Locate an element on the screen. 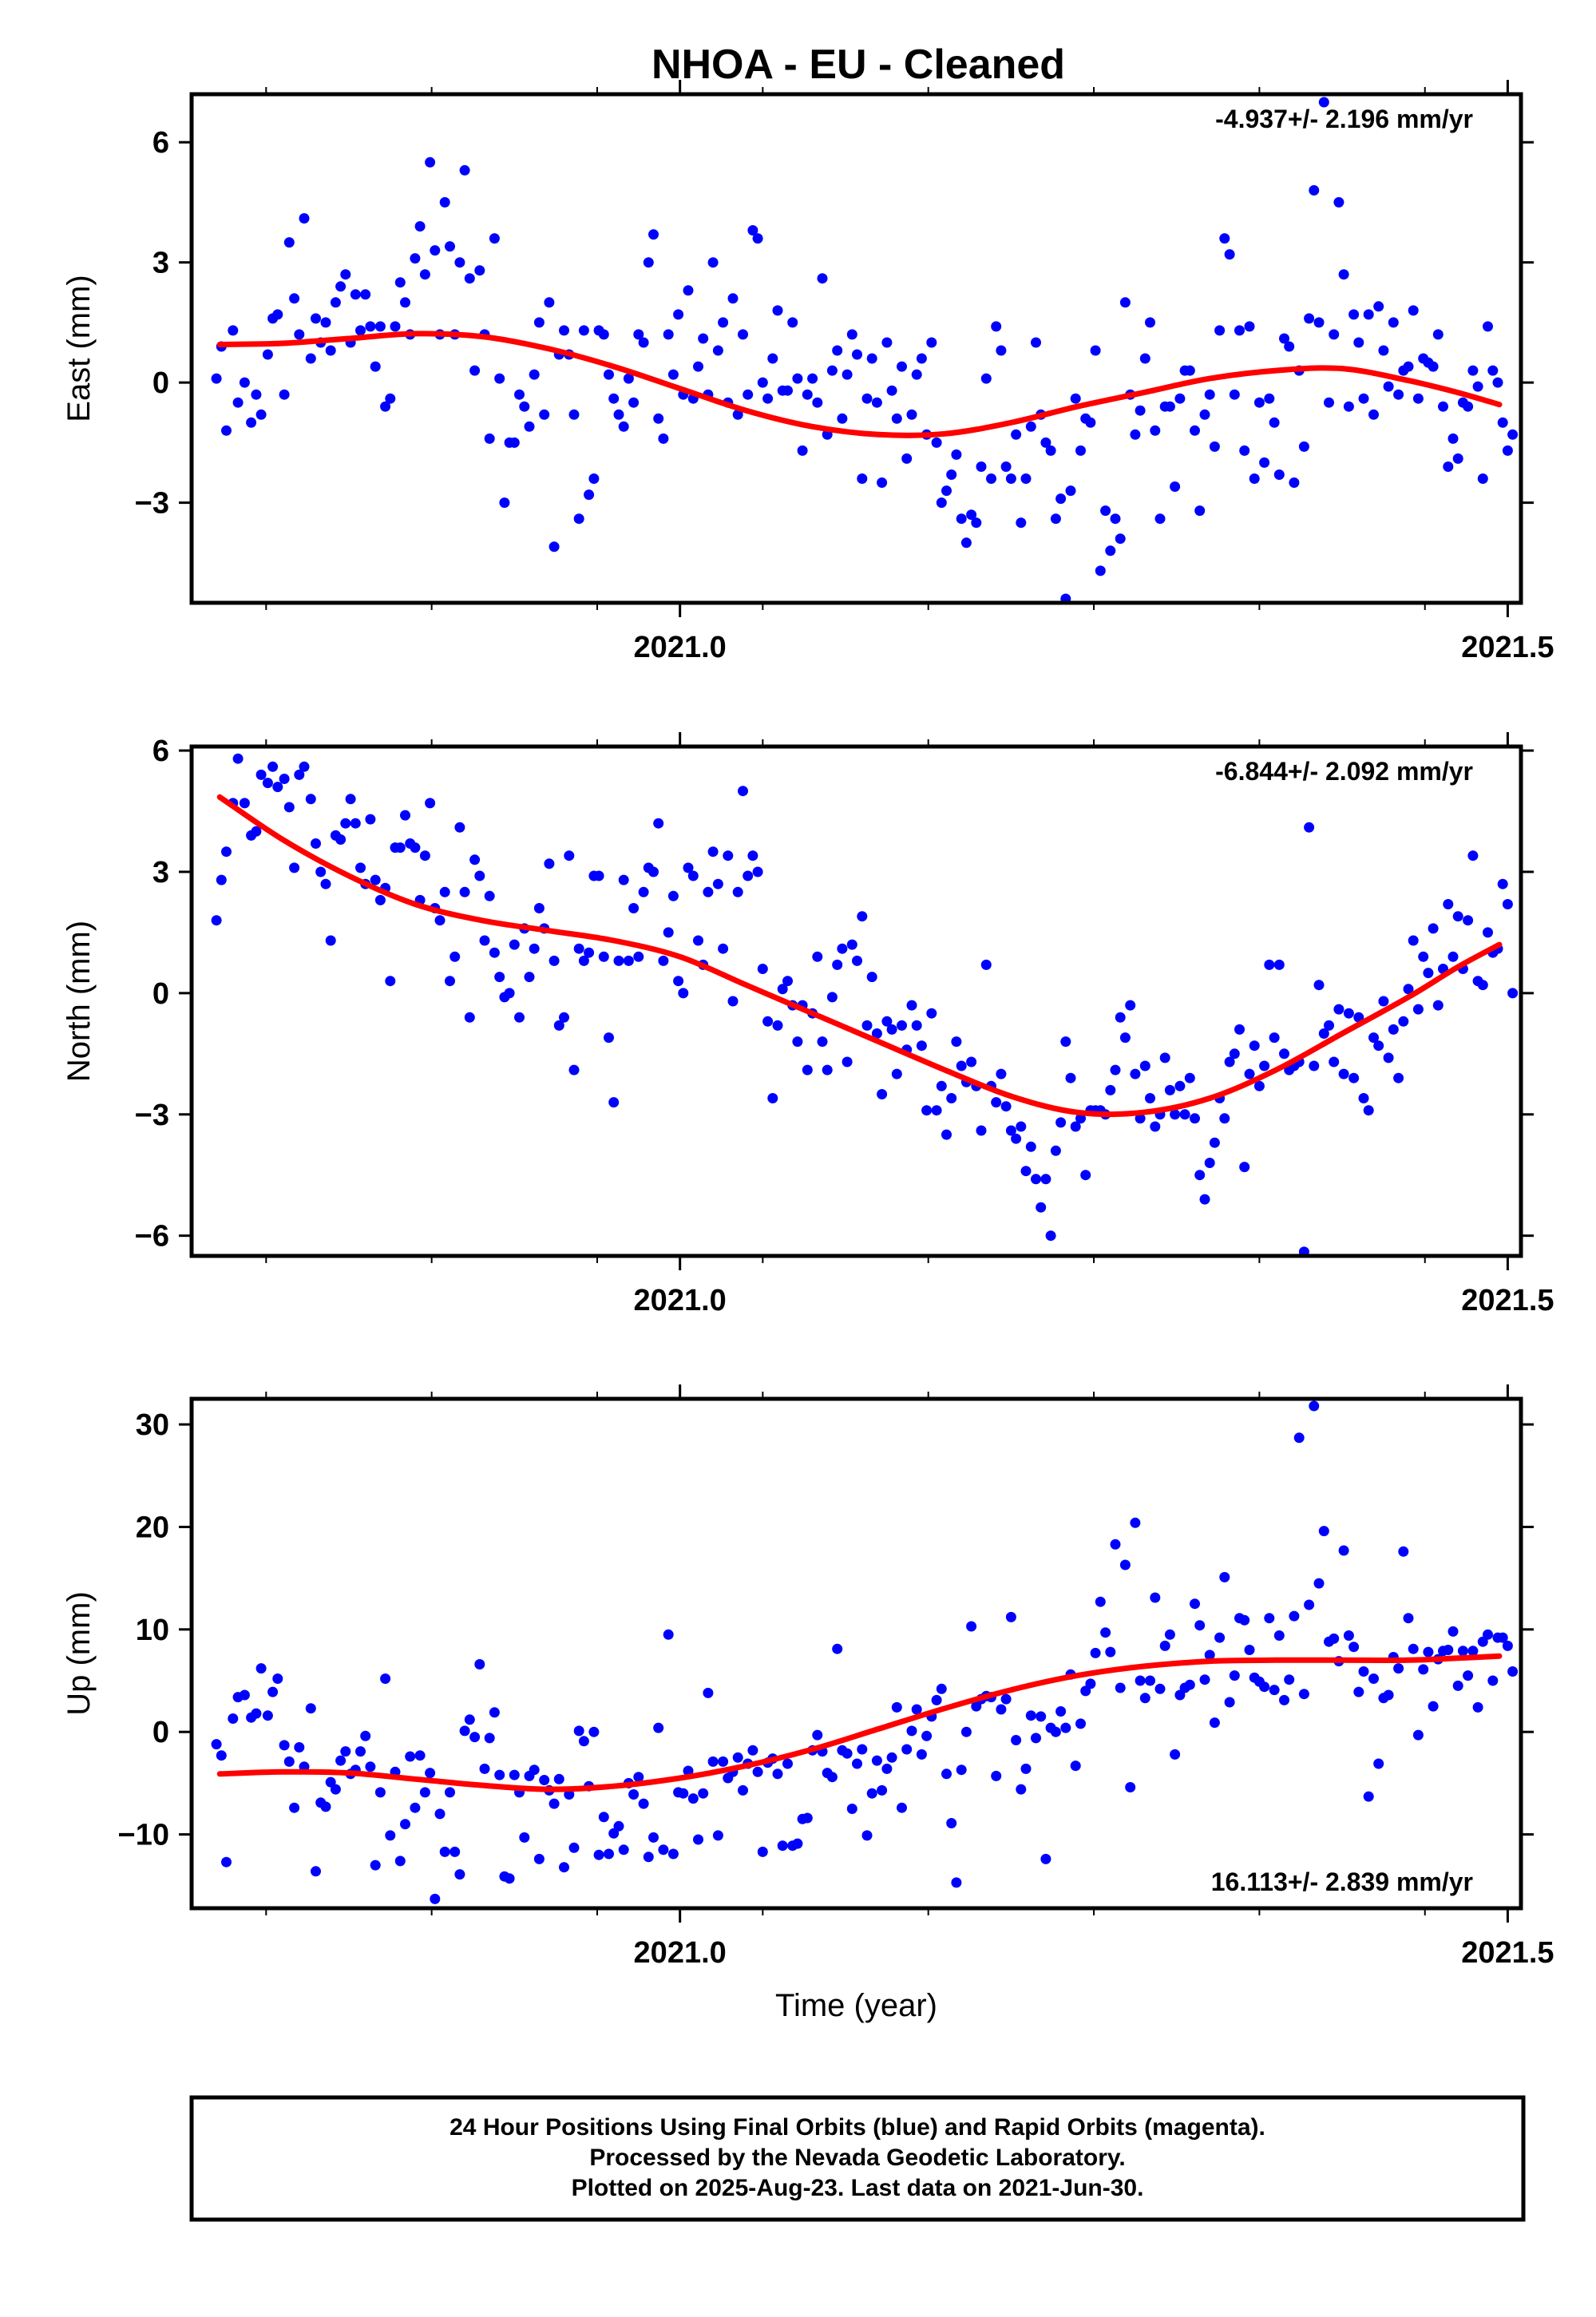 Image resolution: width=1596 pixels, height=2317 pixels. up-ytick-label: 30 is located at coordinates (152, 1425).